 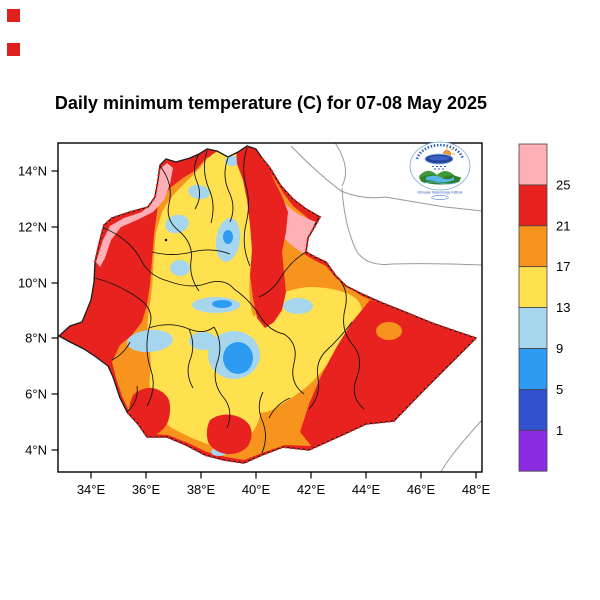 What do you see at coordinates (440, 183) in the screenshot?
I see `water-wave-icon` at bounding box center [440, 183].